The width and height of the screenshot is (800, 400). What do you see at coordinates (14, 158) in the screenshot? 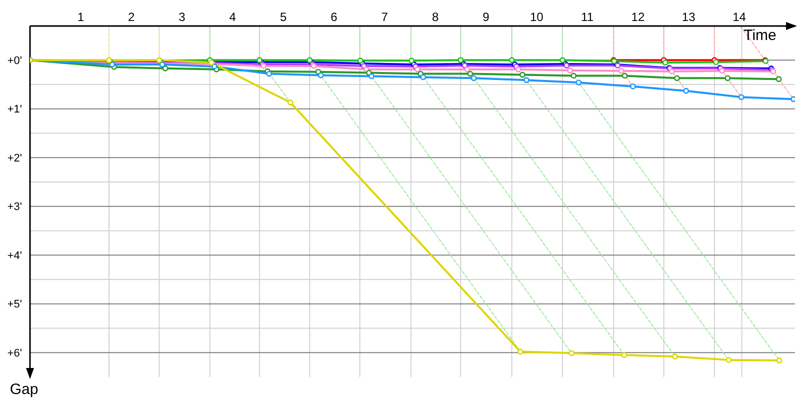
I see `y-tick-label: +2'` at bounding box center [14, 158].